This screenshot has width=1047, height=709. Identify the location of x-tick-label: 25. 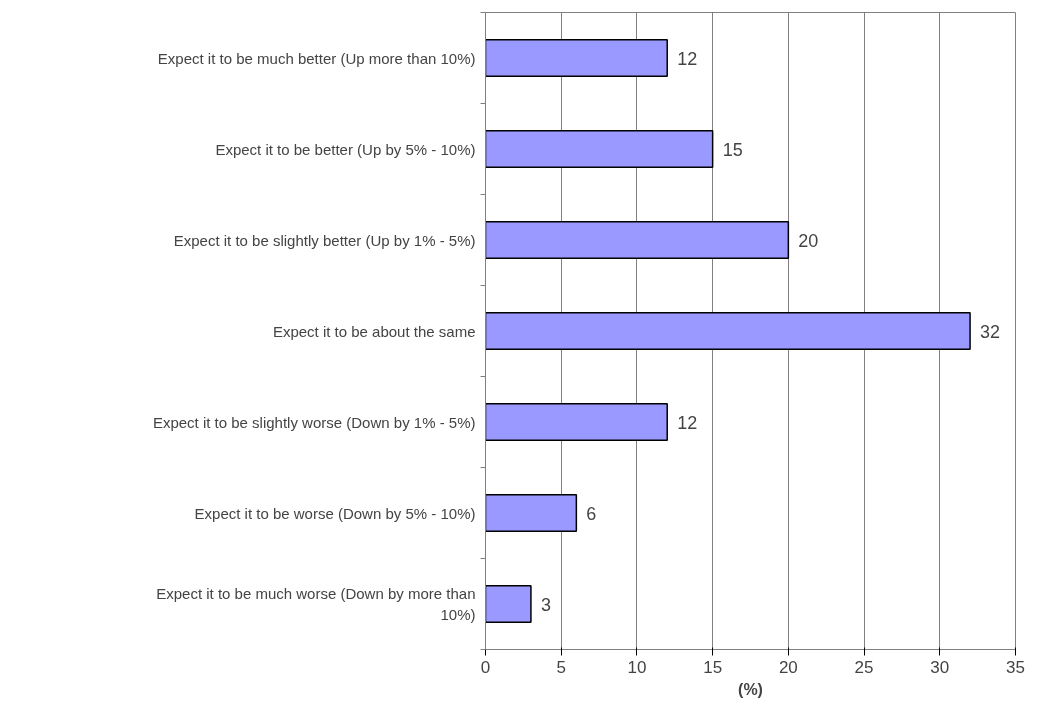
(864, 667).